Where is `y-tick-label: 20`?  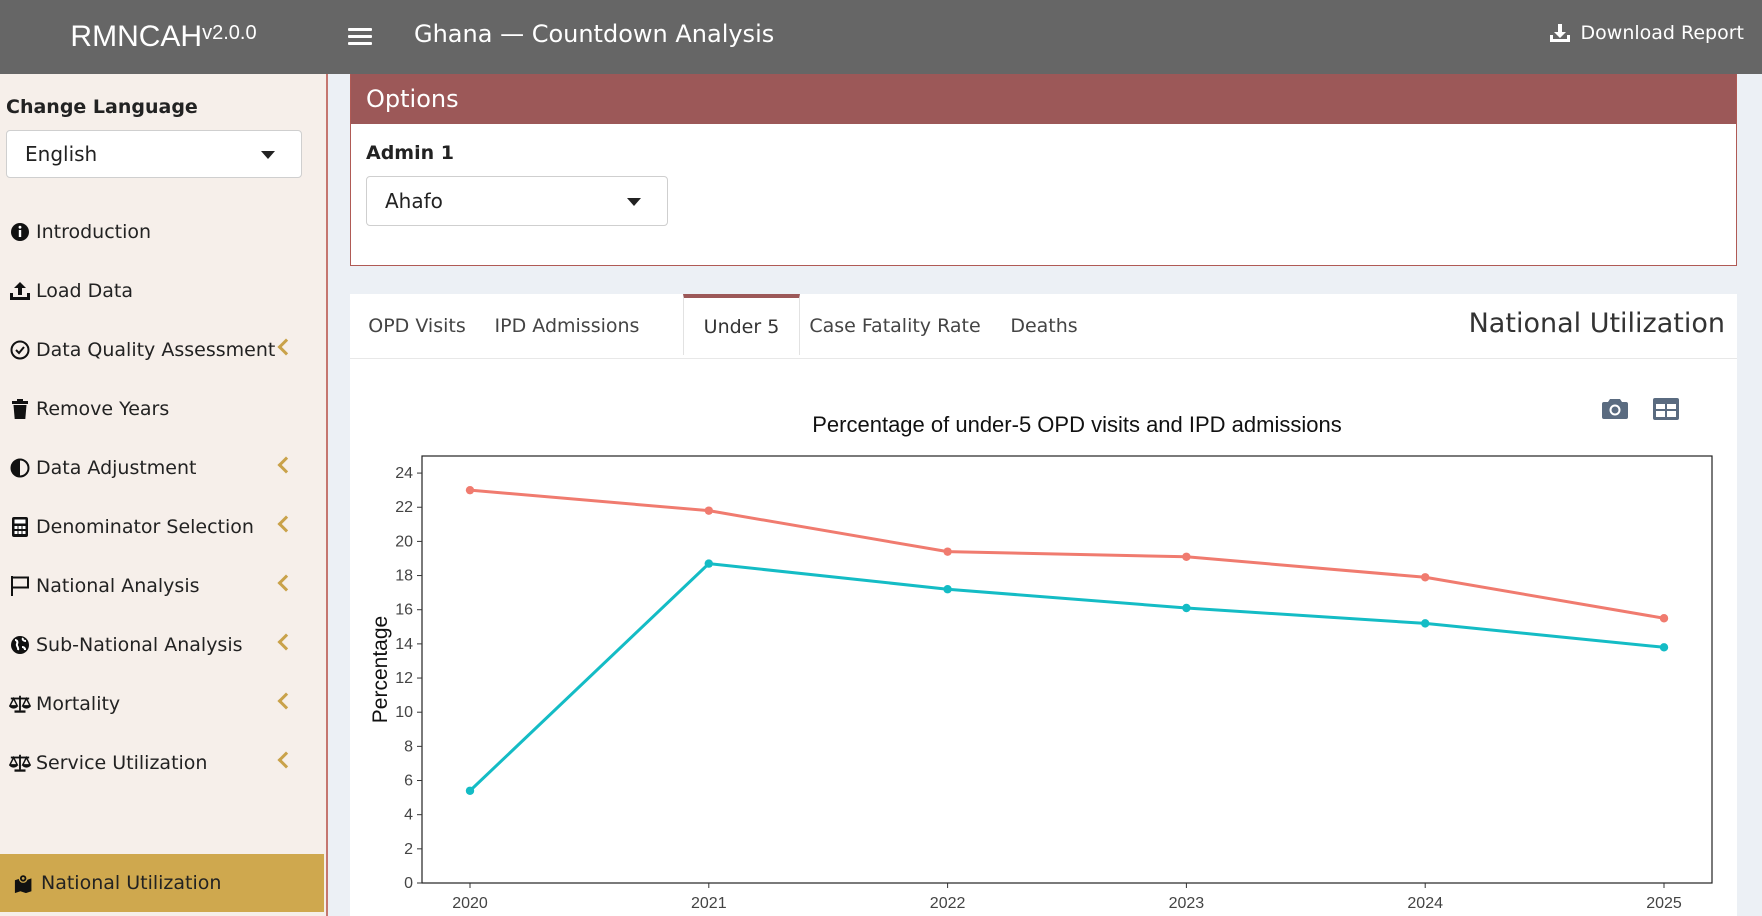 y-tick-label: 20 is located at coordinates (404, 541).